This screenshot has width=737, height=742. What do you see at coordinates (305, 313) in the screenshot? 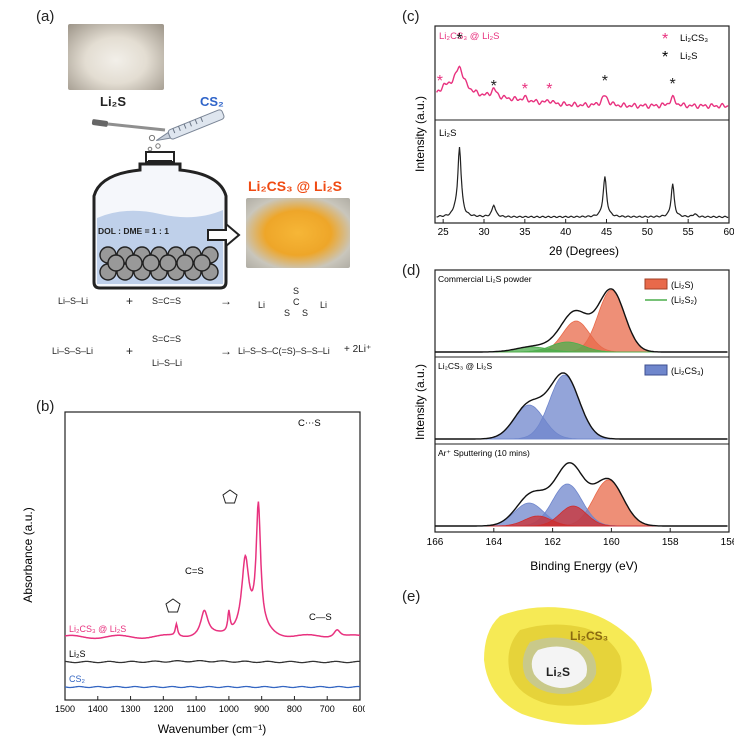
I see `product-s-bottom-right: S` at bounding box center [305, 313].